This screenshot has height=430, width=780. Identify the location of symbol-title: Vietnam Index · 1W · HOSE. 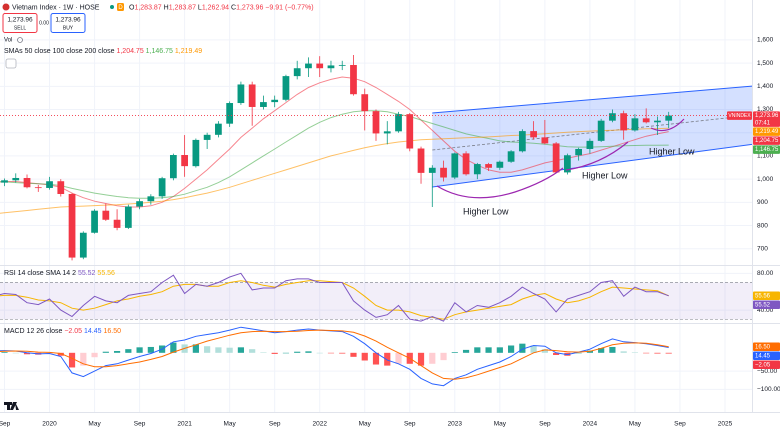
(56, 7).